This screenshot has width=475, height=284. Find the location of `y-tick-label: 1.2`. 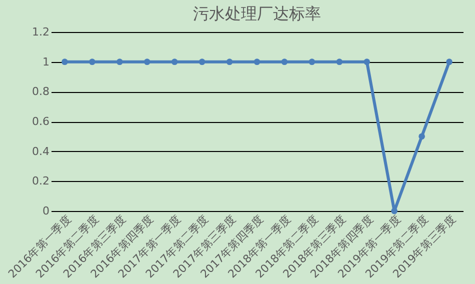

y-tick-label: 1.2 is located at coordinates (41, 32).